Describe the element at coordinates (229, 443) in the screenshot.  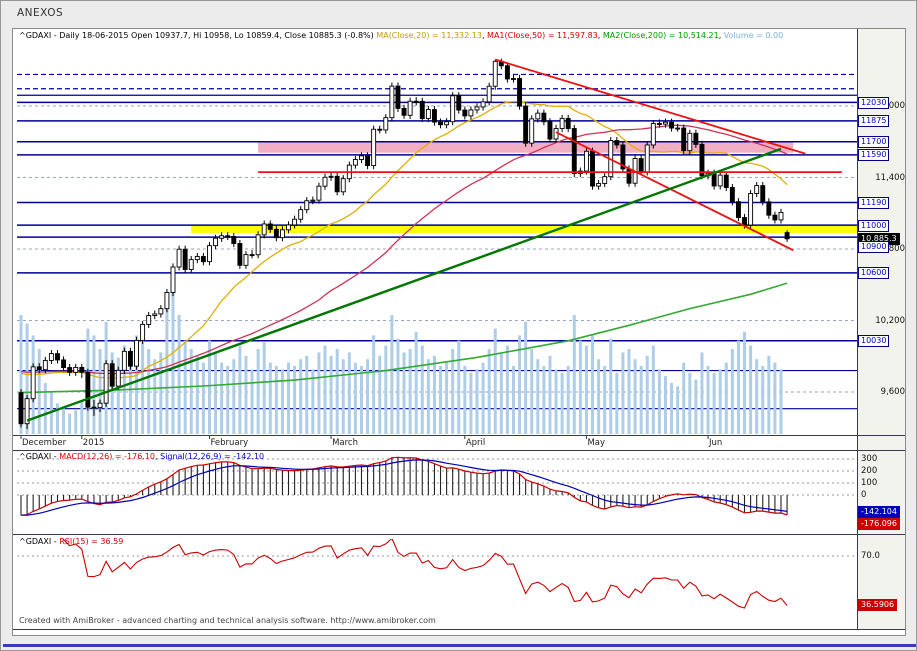
I see `date-axis-label: February` at that location.